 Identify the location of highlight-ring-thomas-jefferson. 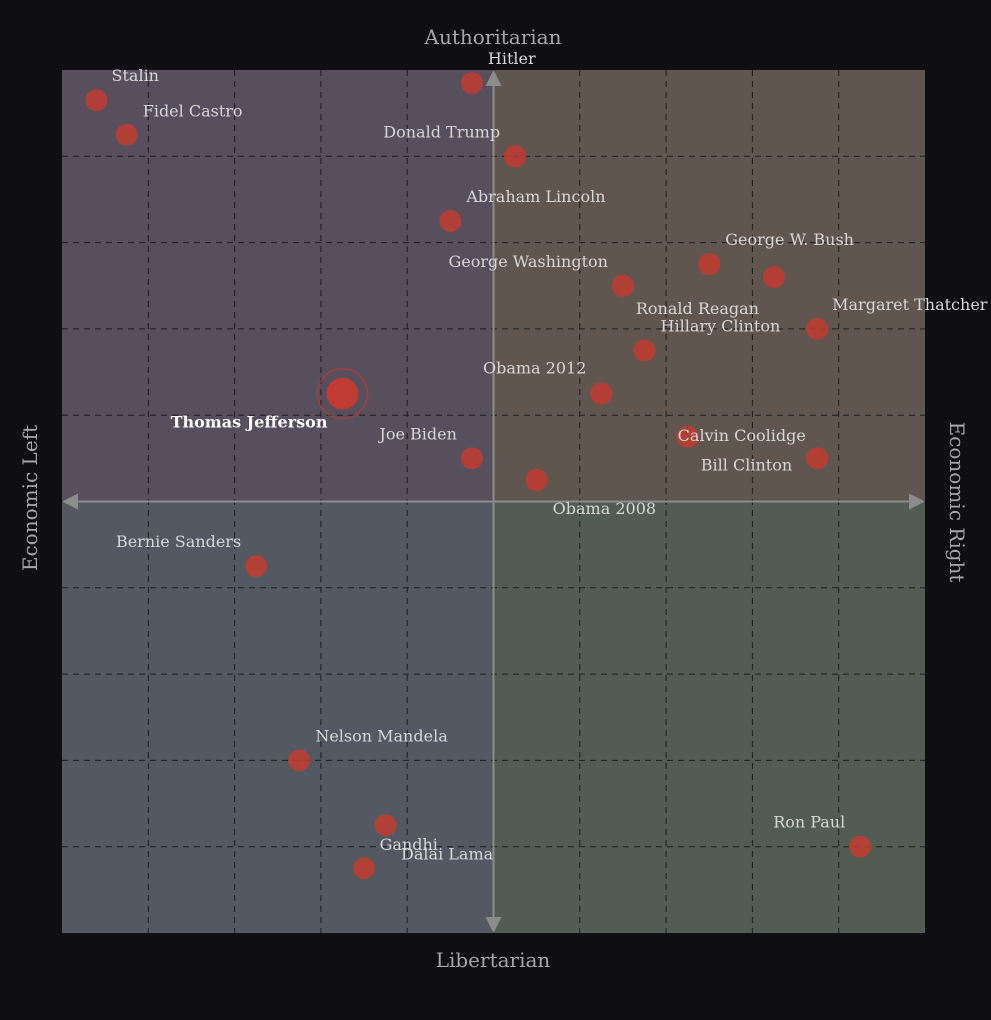
(342, 393).